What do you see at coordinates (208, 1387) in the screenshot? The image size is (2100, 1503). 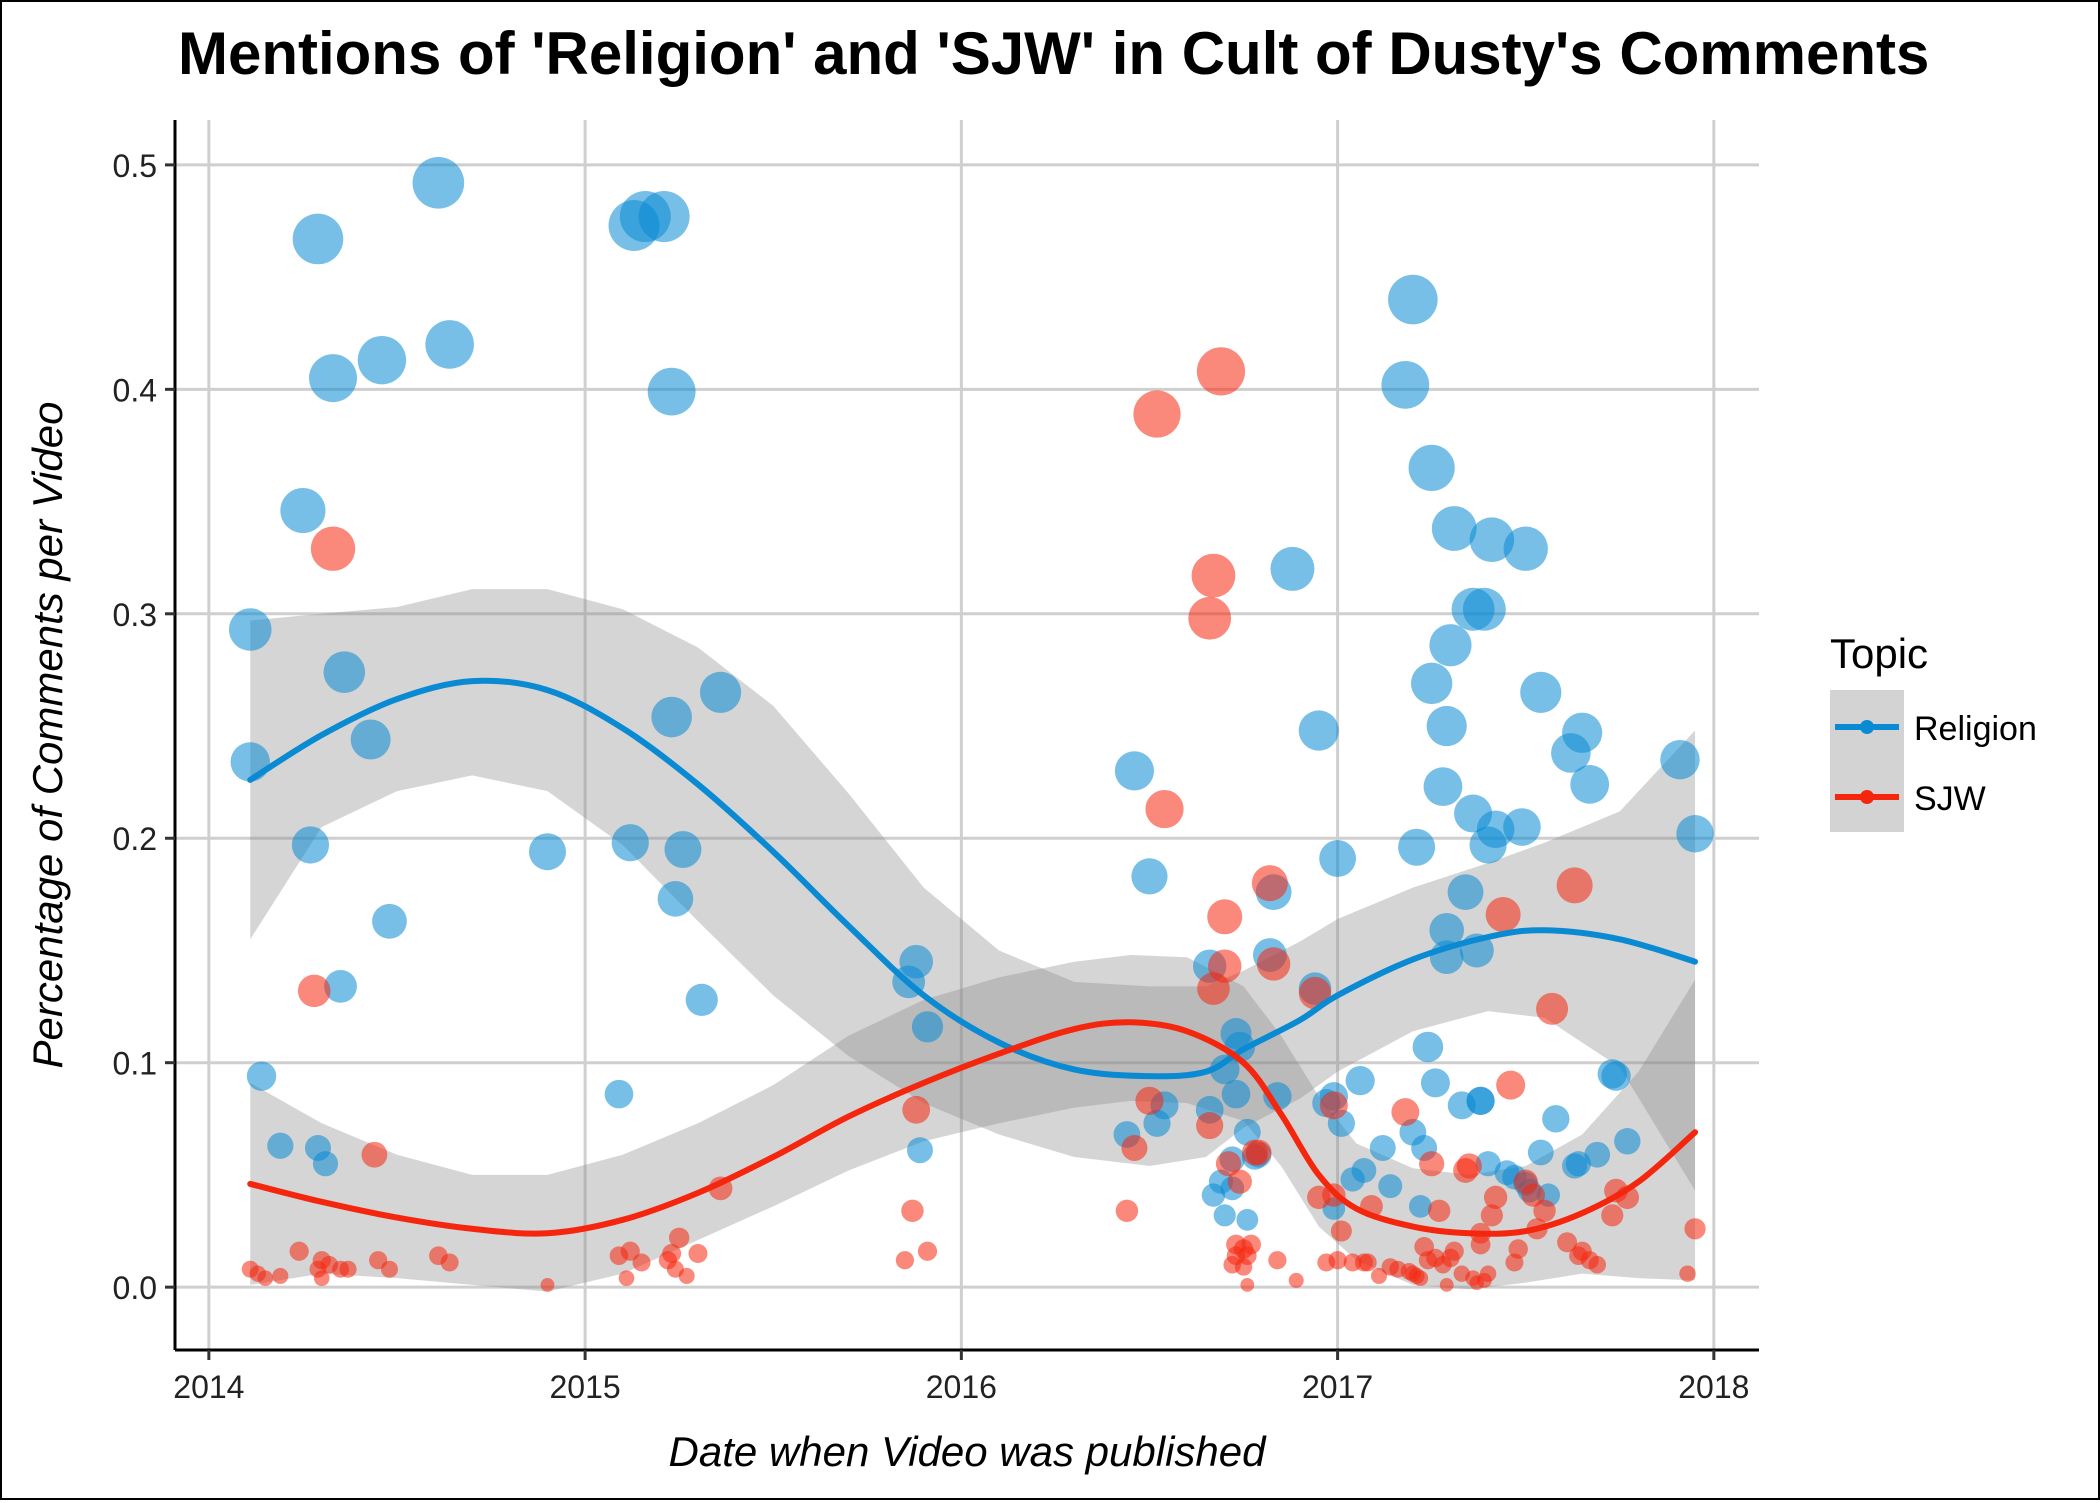 I see `x-tick-label-0: 2014` at bounding box center [208, 1387].